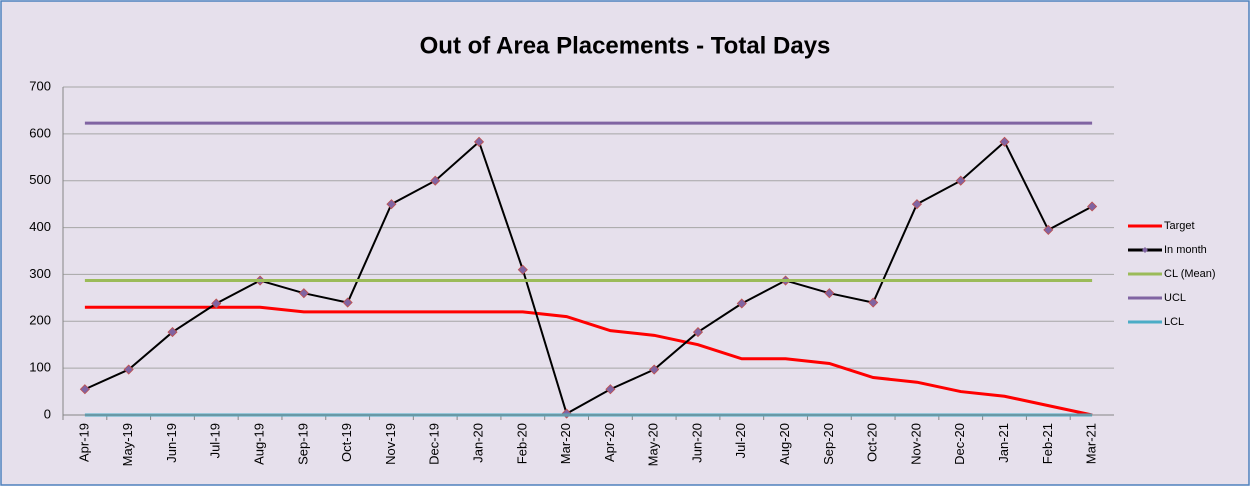  Describe the element at coordinates (40, 320) in the screenshot. I see `y-tick-label: 200` at that location.